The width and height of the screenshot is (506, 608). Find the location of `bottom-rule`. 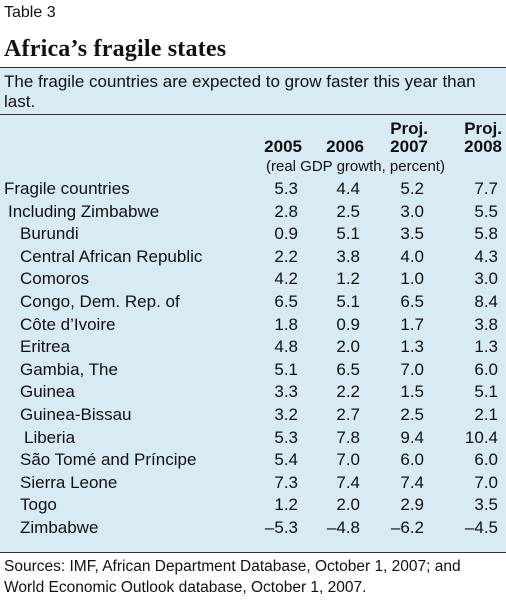

bottom-rule is located at coordinates (253, 552).